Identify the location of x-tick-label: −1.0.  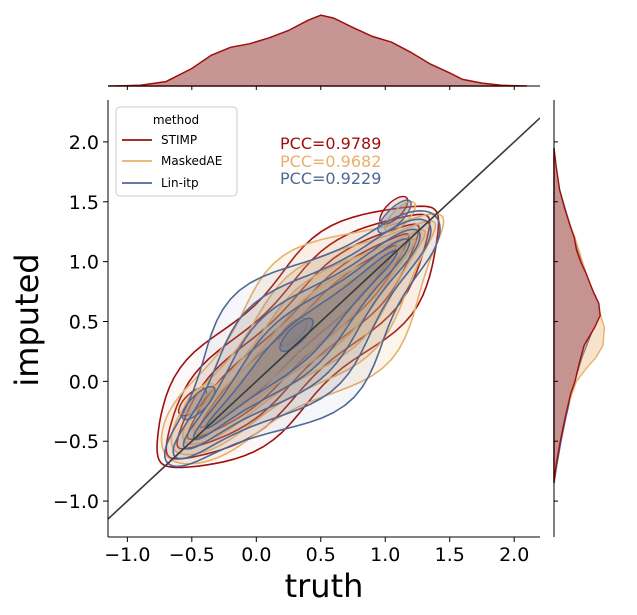
(127, 555).